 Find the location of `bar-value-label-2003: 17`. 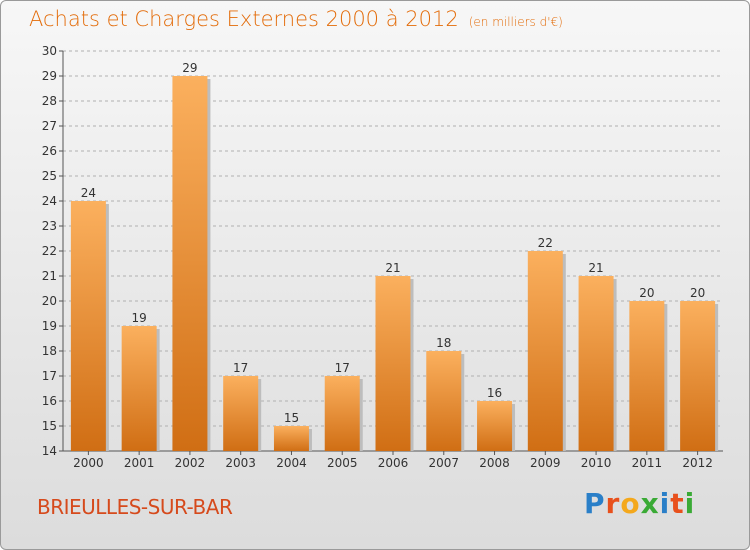

bar-value-label-2003: 17 is located at coordinates (240, 368).